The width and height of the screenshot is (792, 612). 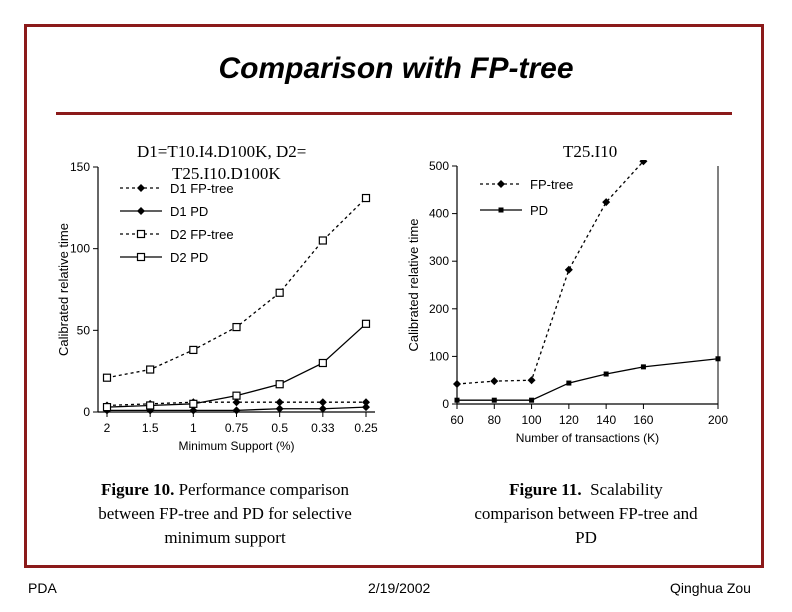 What do you see at coordinates (643, 420) in the screenshot?
I see `right-xtick-label: 160` at bounding box center [643, 420].